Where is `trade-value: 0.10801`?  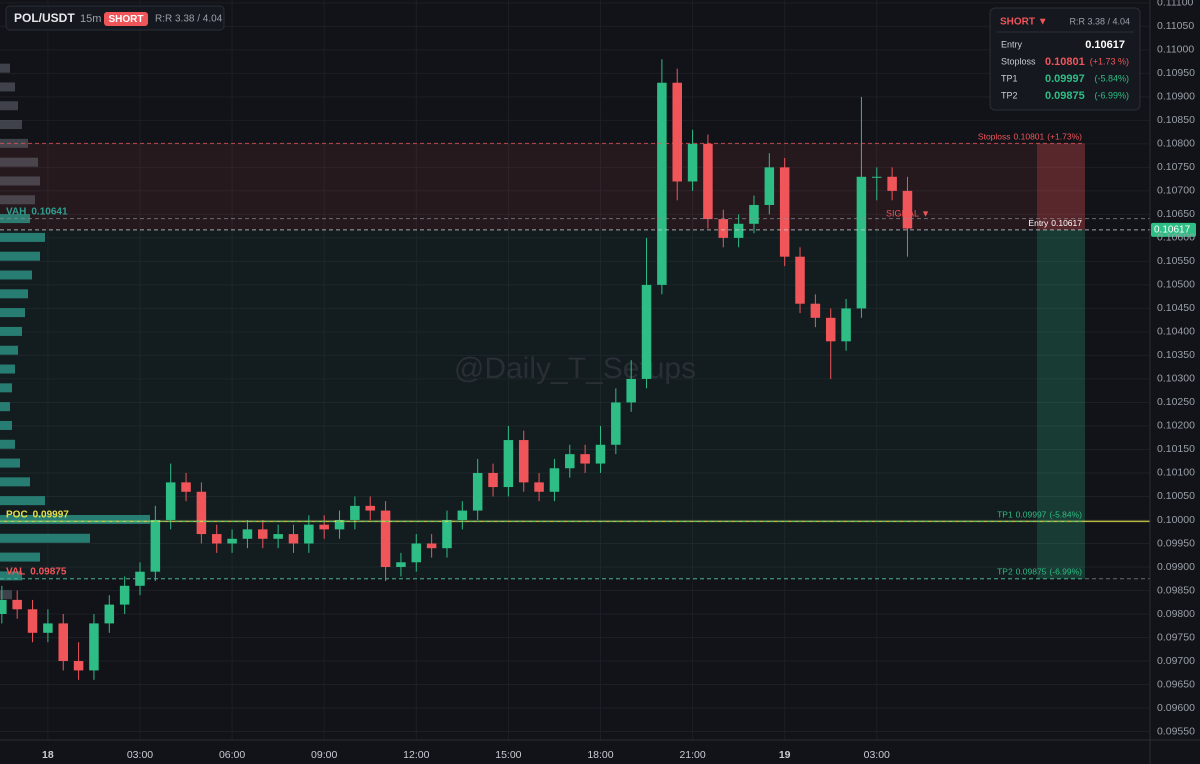 trade-value: 0.10801 is located at coordinates (1029, 137).